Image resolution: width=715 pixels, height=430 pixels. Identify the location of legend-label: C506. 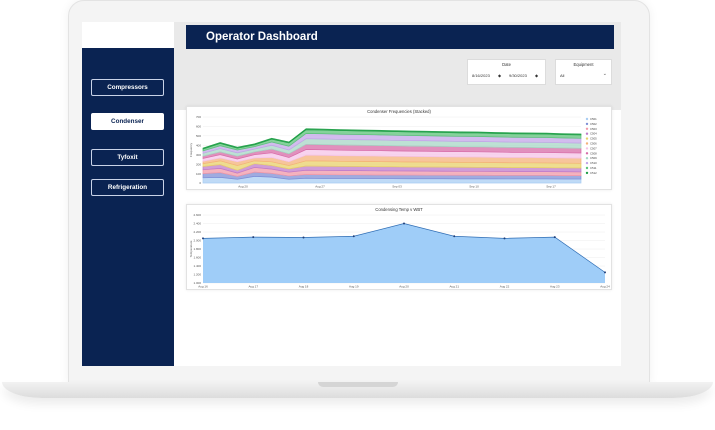
(593, 144).